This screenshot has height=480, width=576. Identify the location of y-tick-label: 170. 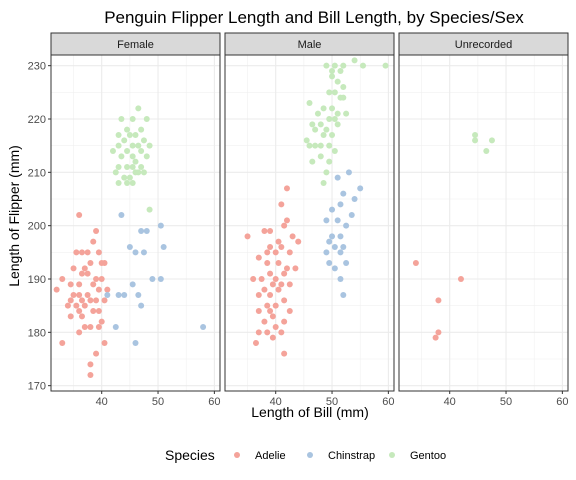
(37, 387).